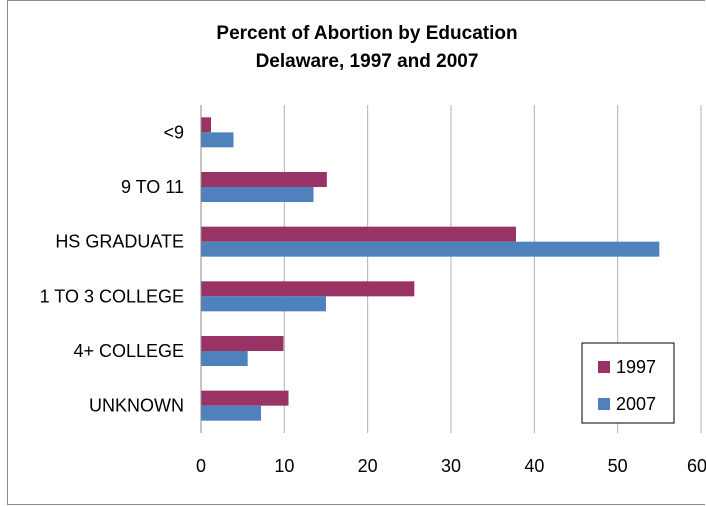 The width and height of the screenshot is (706, 506). What do you see at coordinates (231, 413) in the screenshot?
I see `bar-2007-unknown` at bounding box center [231, 413].